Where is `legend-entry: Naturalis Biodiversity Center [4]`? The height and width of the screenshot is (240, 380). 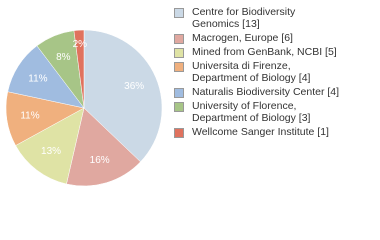 legend-entry: Naturalis Biodiversity Center [4] is located at coordinates (276, 92).